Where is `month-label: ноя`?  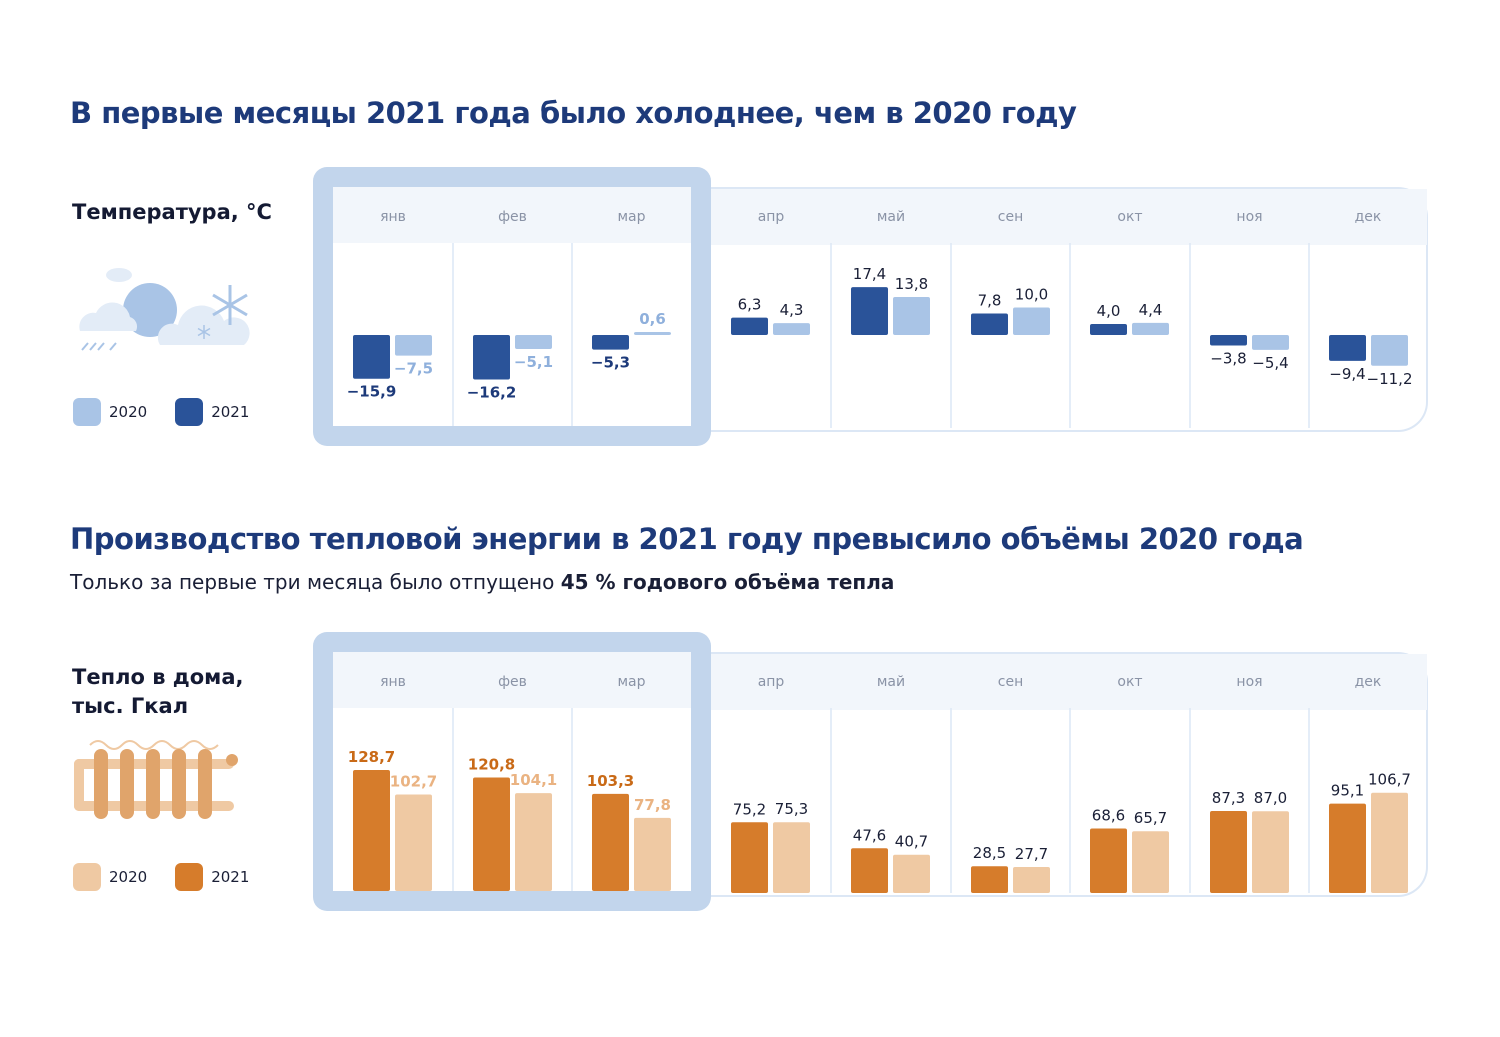
month-label: ноя is located at coordinates (1249, 682).